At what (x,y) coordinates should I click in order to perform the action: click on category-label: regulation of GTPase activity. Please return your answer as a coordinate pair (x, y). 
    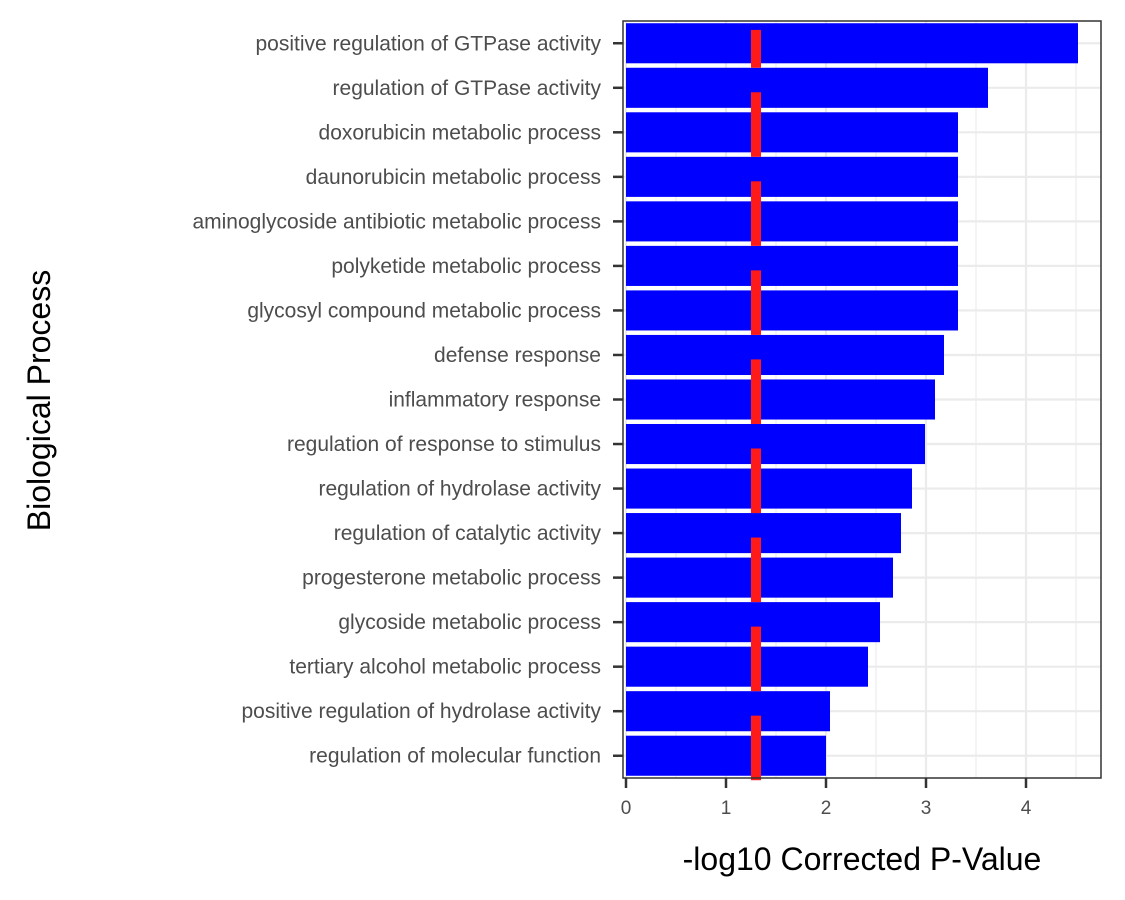
    Looking at the image, I should click on (467, 88).